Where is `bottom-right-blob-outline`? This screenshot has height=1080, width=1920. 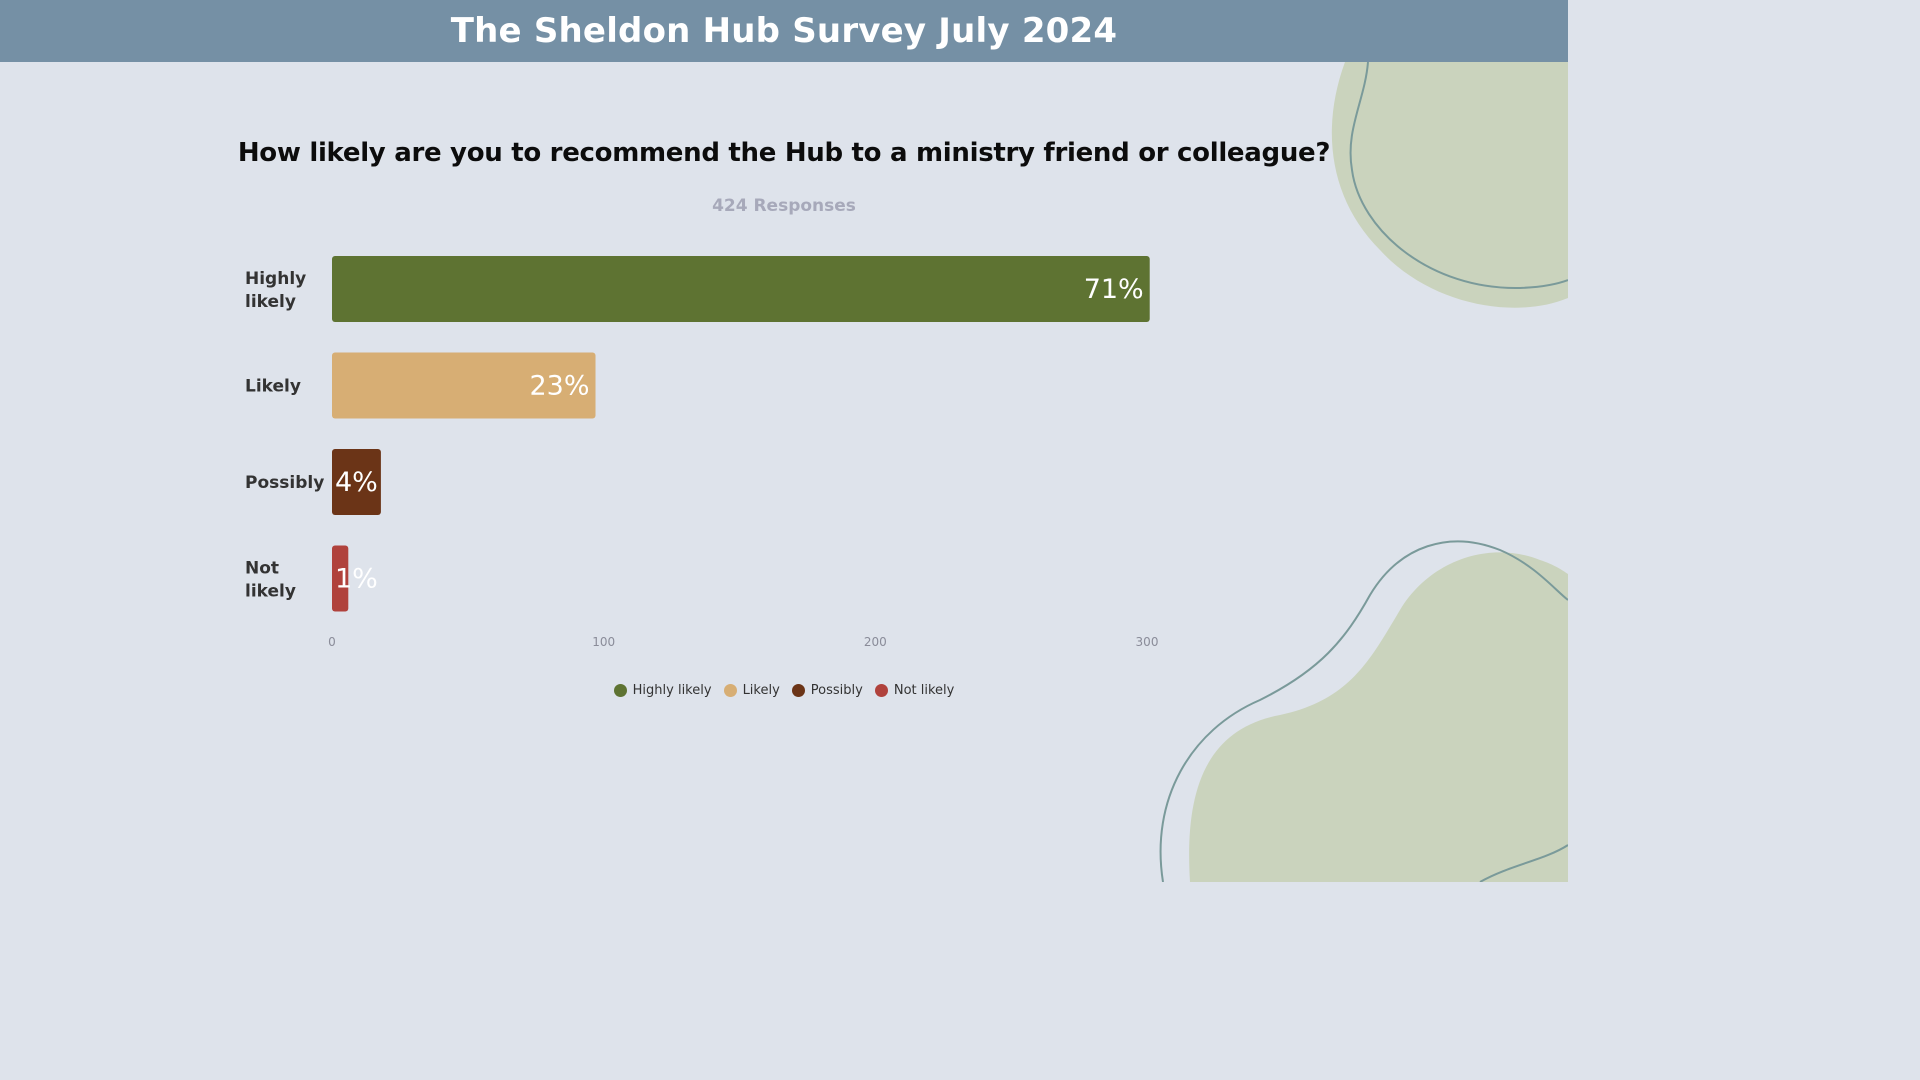 bottom-right-blob-outline is located at coordinates (1363, 711).